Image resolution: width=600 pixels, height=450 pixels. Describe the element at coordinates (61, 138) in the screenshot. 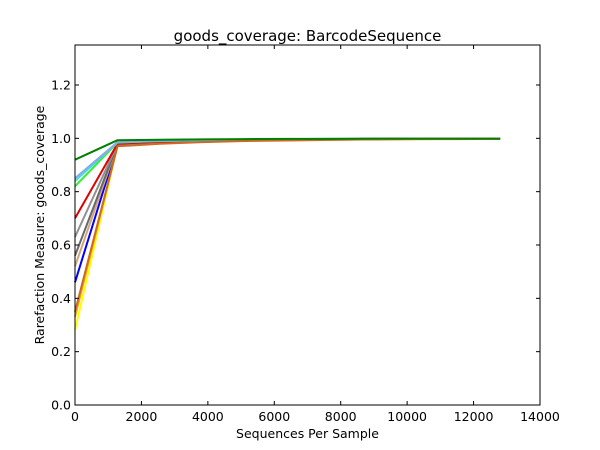

I see `y-tick-label: 1.0` at that location.